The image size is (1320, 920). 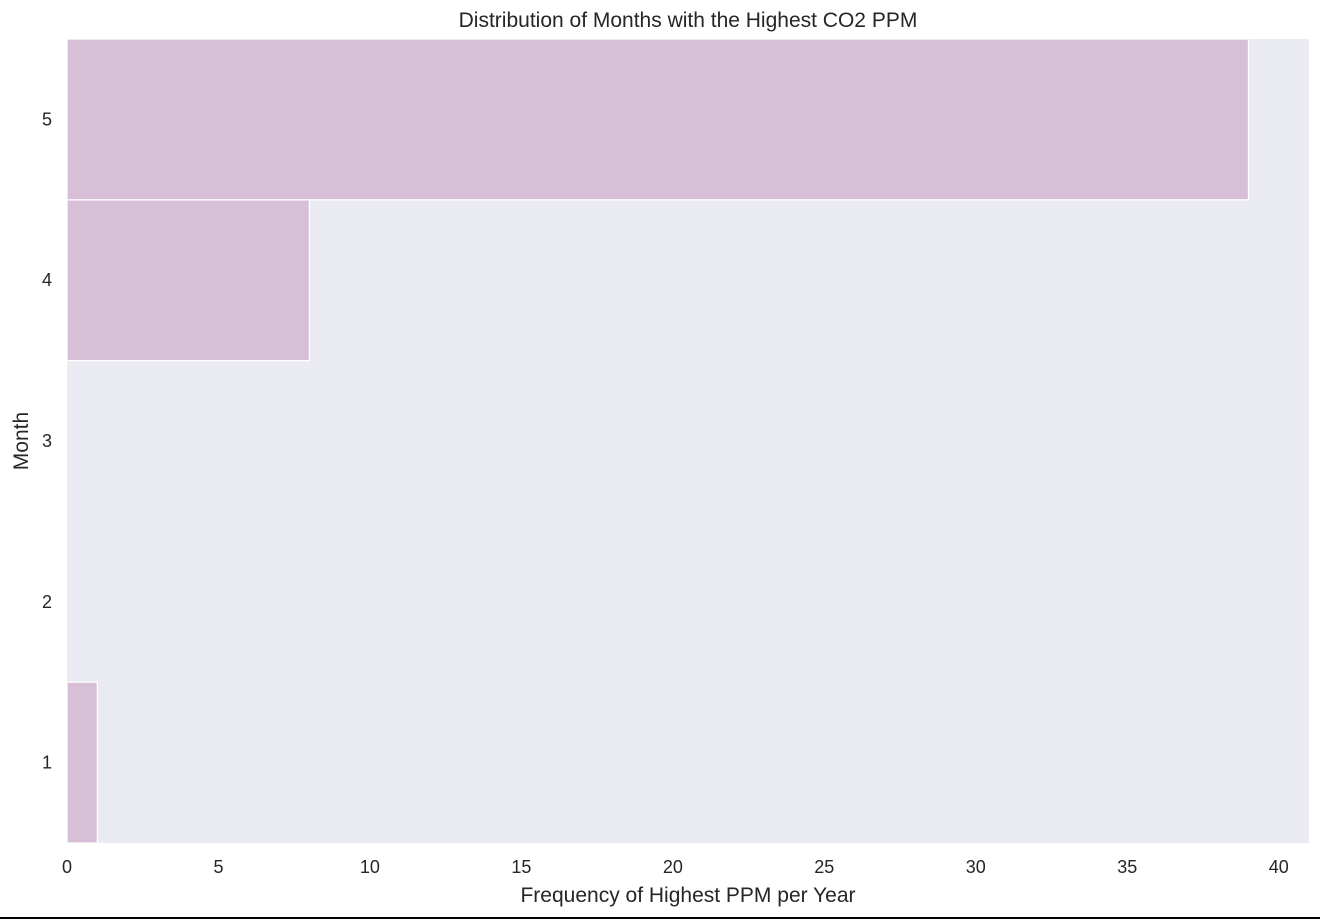 I want to click on x-tick-label: 15, so click(x=521, y=867).